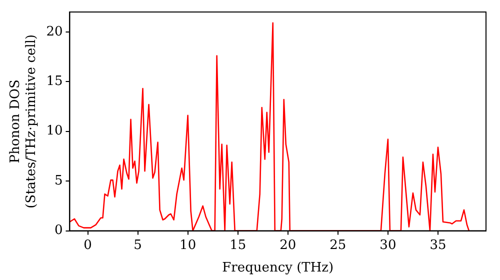  What do you see at coordinates (54, 131) in the screenshot?
I see `y-tick-label: 10` at bounding box center [54, 131].